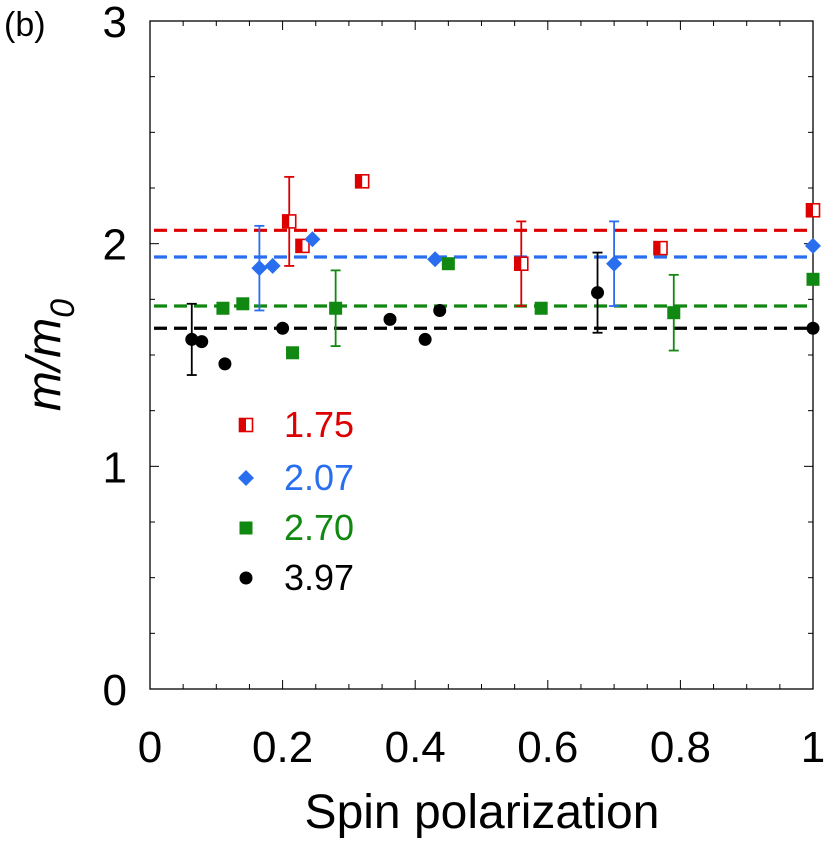 This screenshot has height=845, width=831. Describe the element at coordinates (319, 527) in the screenshot. I see `legend-label-2.70: 2.70` at that location.